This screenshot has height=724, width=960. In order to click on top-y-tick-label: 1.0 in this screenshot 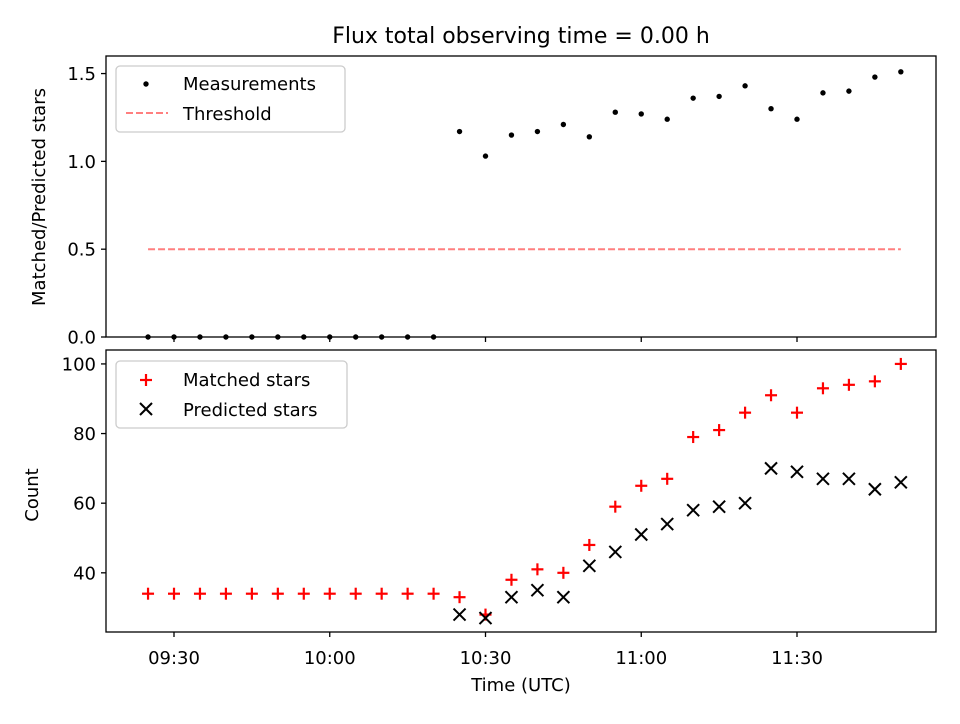, I will do `click(81, 162)`.